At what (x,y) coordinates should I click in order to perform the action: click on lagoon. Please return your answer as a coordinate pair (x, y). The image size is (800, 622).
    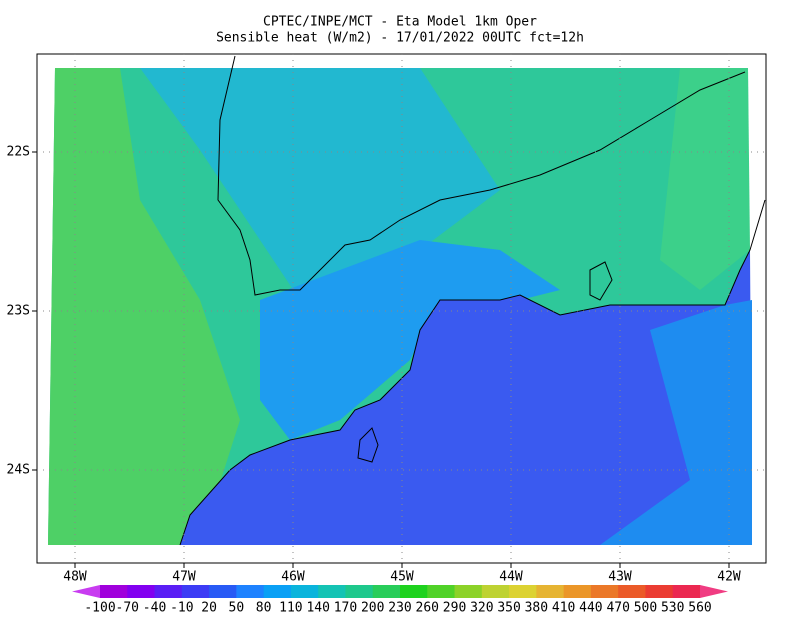
    Looking at the image, I should click on (601, 281).